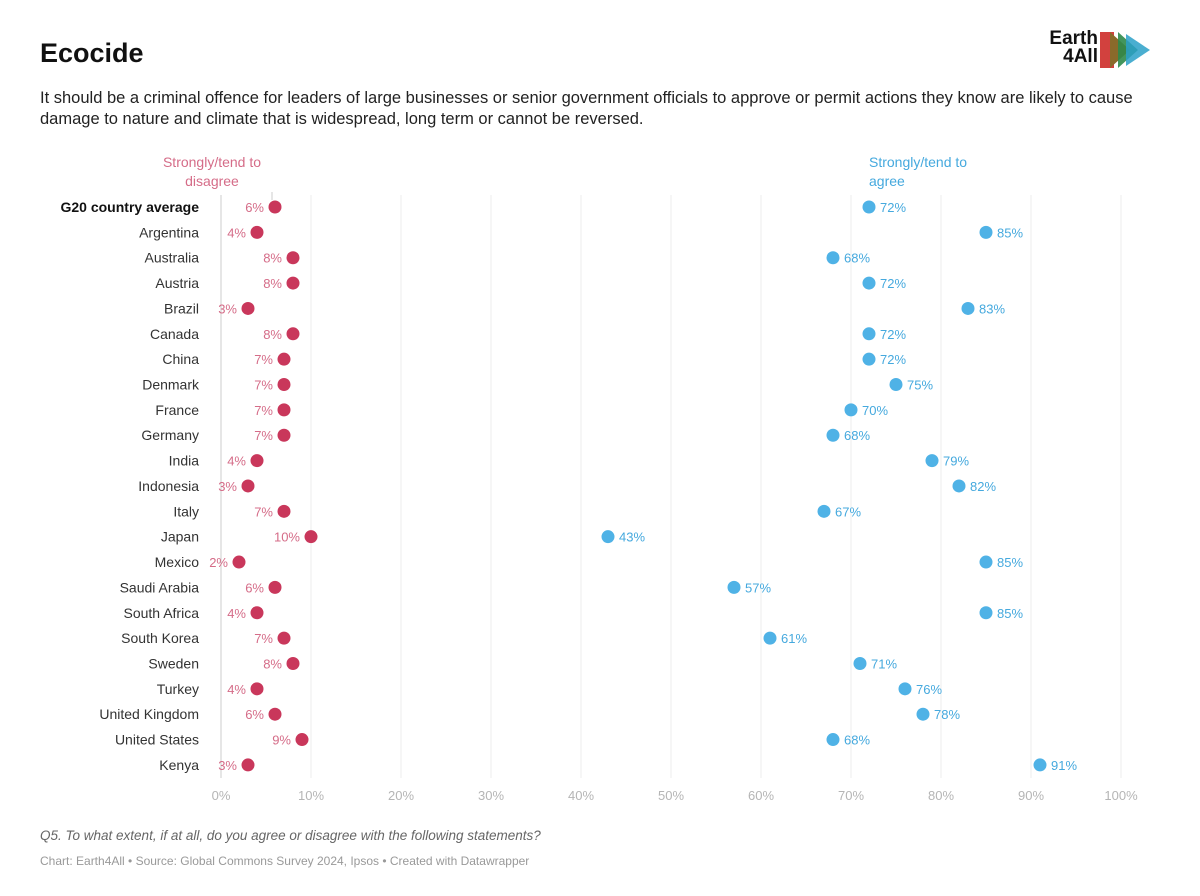 This screenshot has height=896, width=1200. Describe the element at coordinates (311, 795) in the screenshot. I see `x-tick-label: 10%` at that location.